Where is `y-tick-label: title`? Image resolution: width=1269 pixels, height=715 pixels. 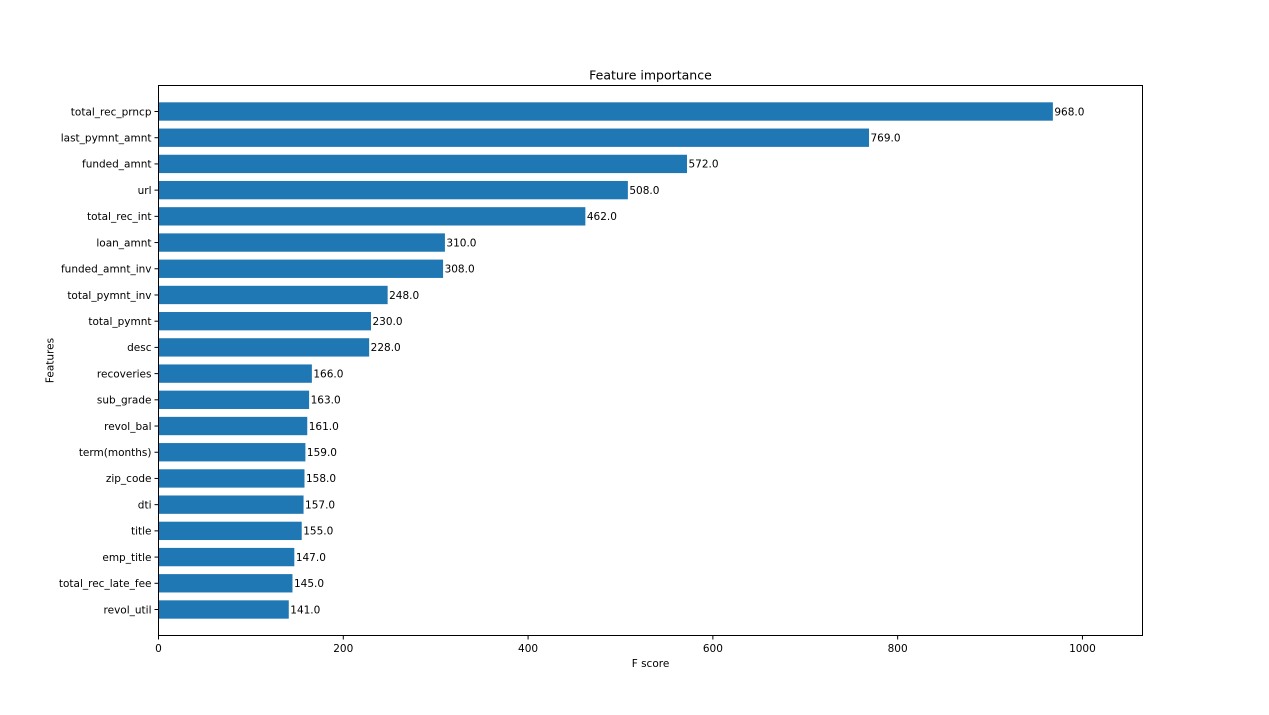 y-tick-label: title is located at coordinates (141, 532).